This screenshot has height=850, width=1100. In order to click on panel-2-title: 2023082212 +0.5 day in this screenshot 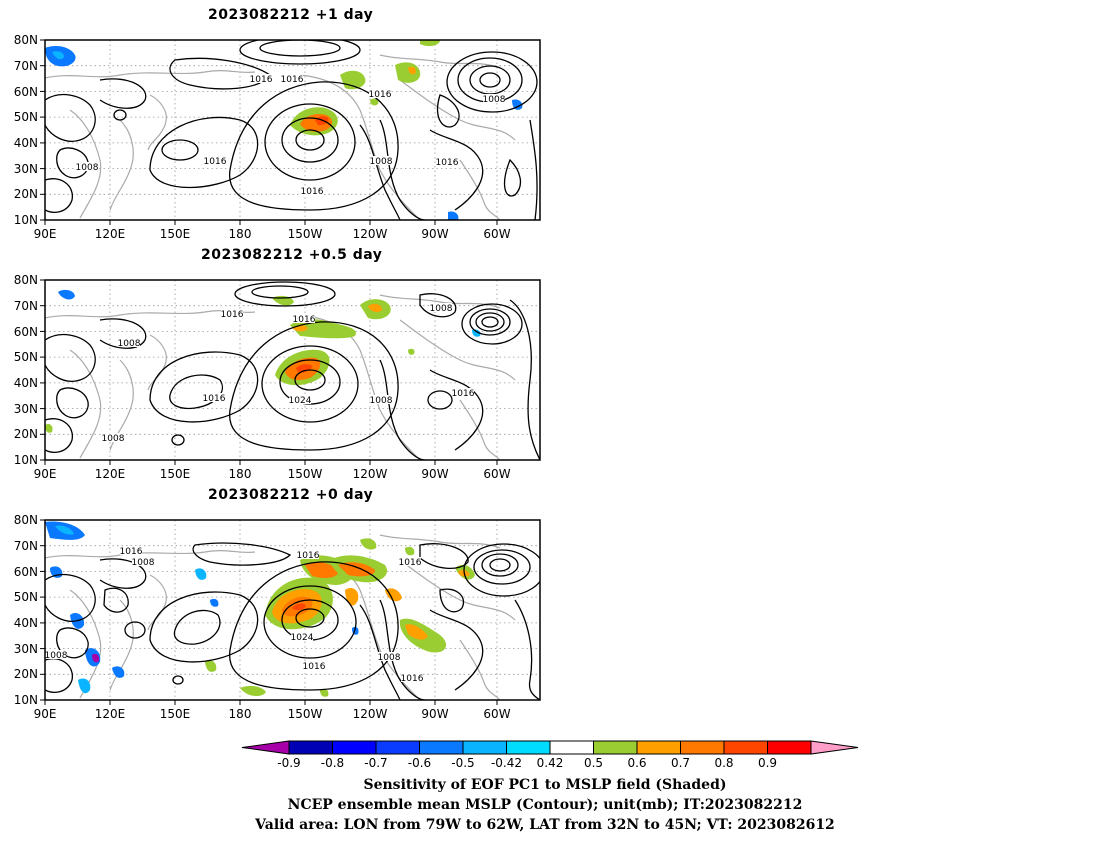, I will do `click(292, 255)`.